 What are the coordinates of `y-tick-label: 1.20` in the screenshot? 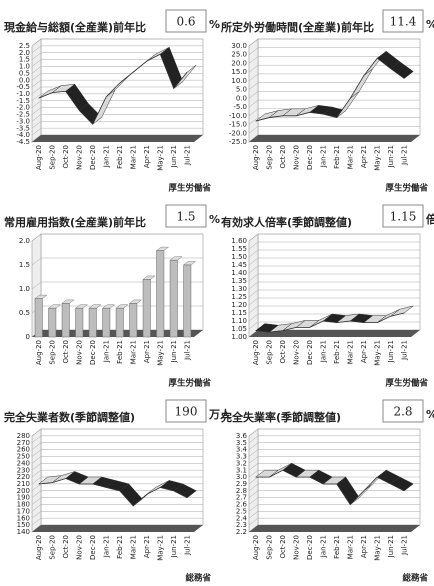 It's located at (239, 305).